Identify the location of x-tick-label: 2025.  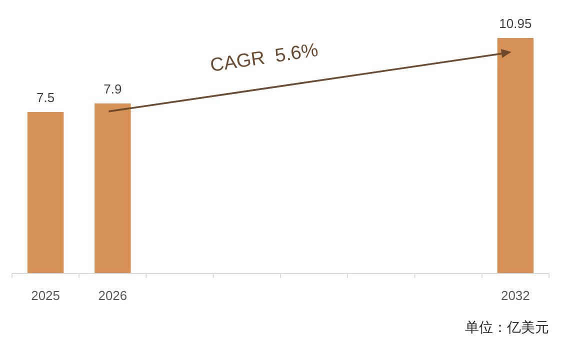
(45, 295).